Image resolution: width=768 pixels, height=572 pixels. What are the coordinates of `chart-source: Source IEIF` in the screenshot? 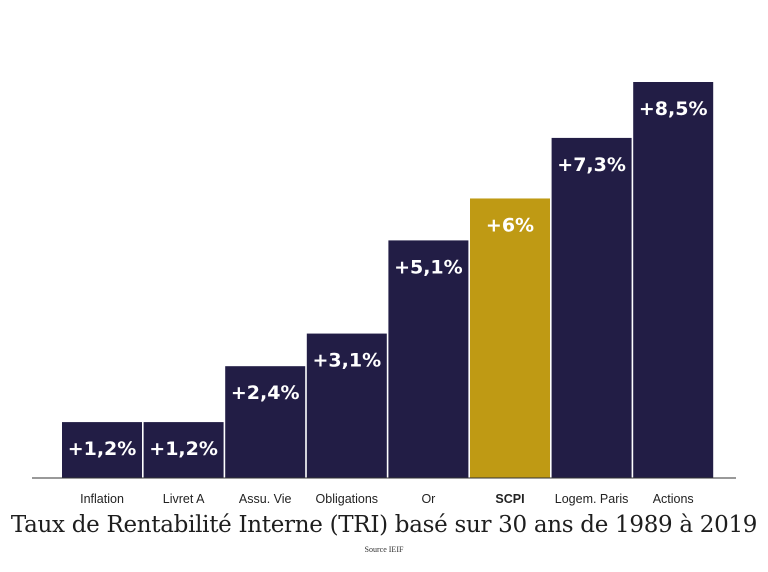 It's located at (384, 549).